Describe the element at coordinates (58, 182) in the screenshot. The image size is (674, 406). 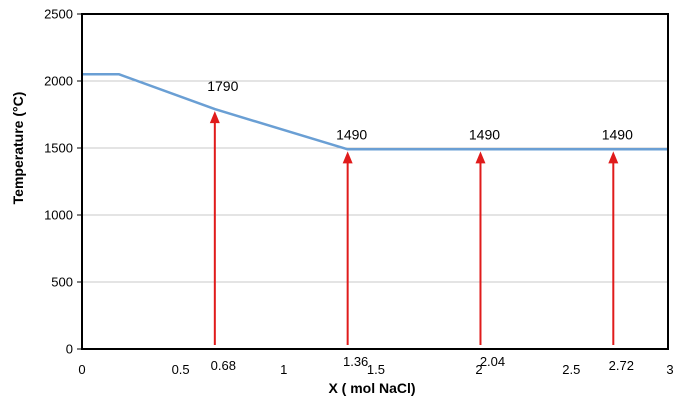
I see `y-tick-labels: 0 500 1000 1500 2000 2500` at that location.